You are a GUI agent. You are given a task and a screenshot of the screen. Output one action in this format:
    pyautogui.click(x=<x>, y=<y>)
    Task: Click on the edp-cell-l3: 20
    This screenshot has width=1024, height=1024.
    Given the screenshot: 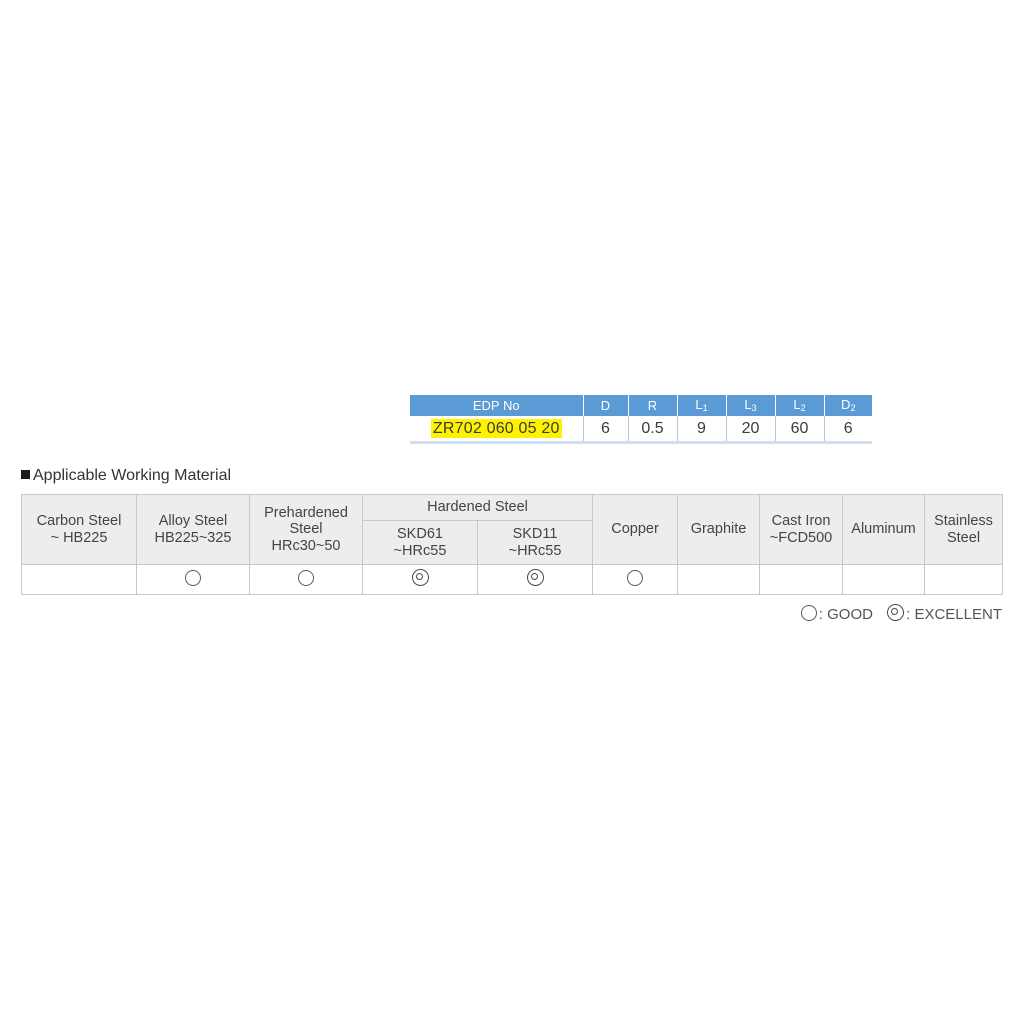 What is the action you would take?
    pyautogui.click(x=751, y=429)
    